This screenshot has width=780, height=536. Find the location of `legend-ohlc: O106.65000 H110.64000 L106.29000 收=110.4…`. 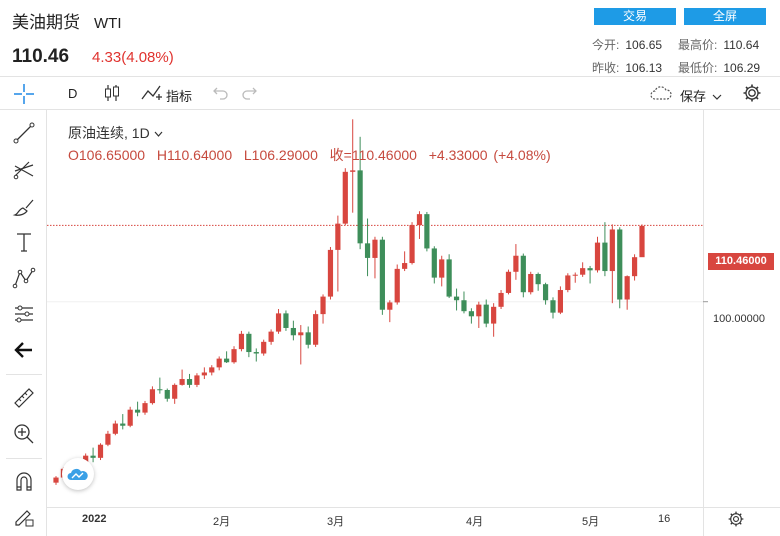

legend-ohlc: O106.65000 H110.64000 L106.29000 收=110.4… is located at coordinates (309, 155).